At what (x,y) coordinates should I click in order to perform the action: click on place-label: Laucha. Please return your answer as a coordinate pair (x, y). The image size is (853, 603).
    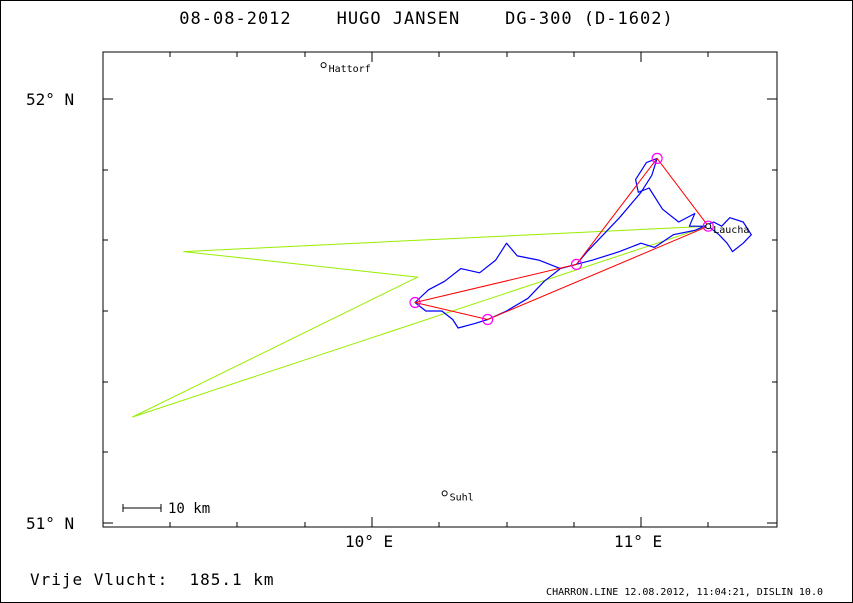
    Looking at the image, I should click on (731, 230).